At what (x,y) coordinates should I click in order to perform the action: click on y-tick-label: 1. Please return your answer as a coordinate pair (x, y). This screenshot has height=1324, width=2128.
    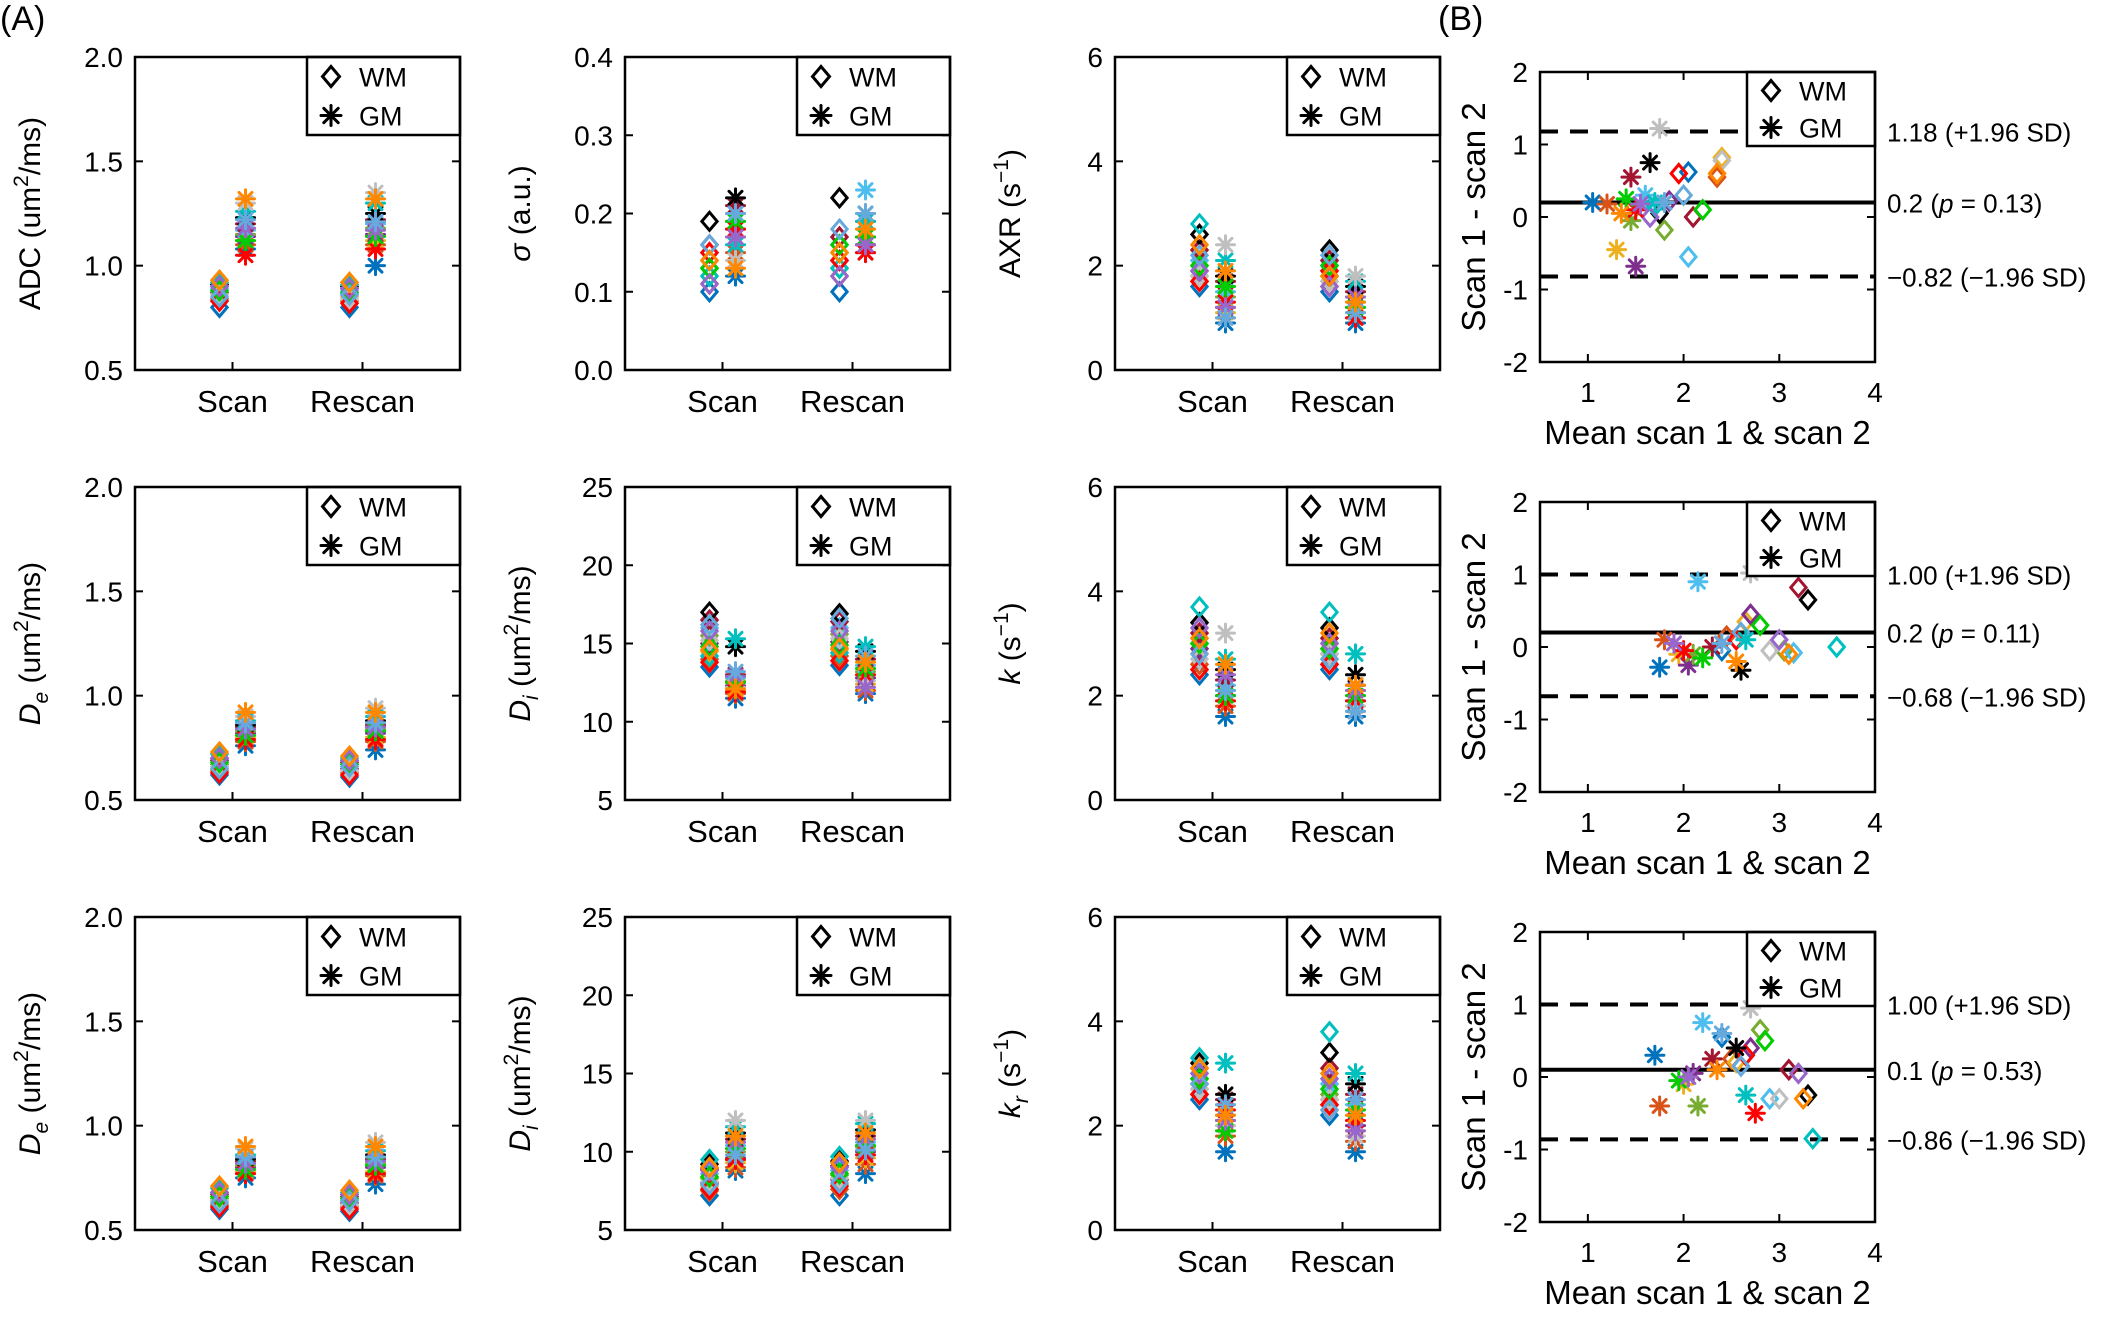
    Looking at the image, I should click on (1520, 575).